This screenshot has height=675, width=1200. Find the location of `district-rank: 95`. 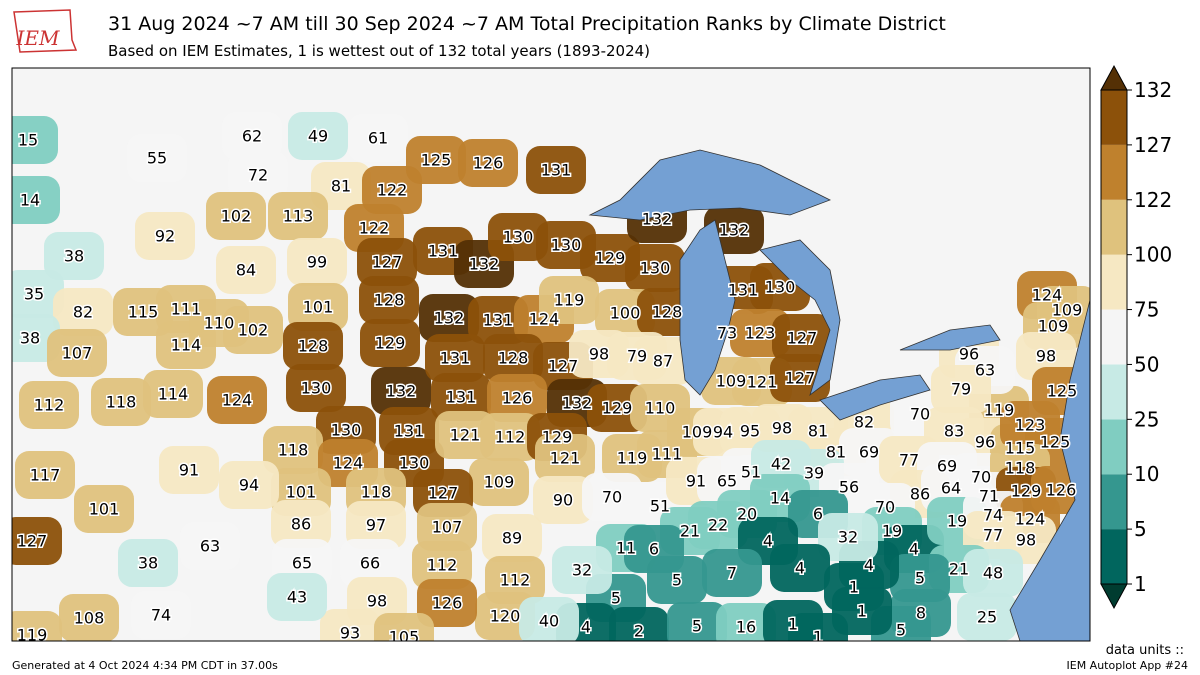

district-rank: 95 is located at coordinates (750, 431).